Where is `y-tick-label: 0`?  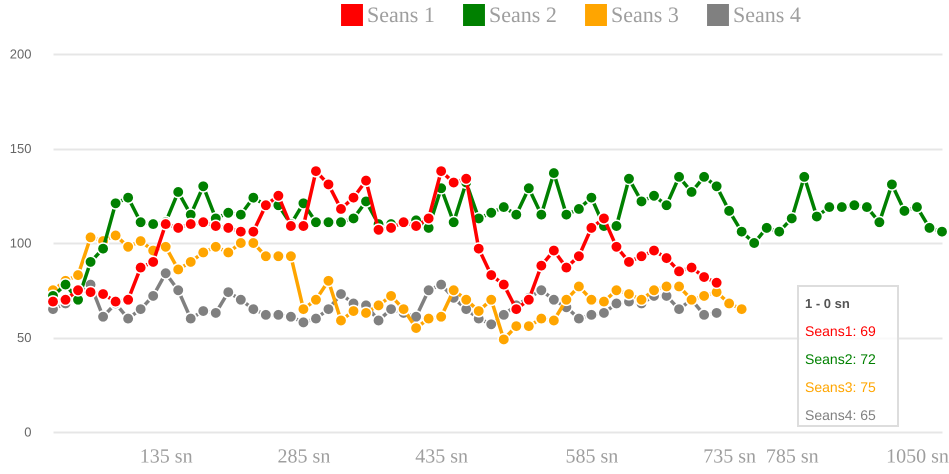 y-tick-label: 0 is located at coordinates (28, 432).